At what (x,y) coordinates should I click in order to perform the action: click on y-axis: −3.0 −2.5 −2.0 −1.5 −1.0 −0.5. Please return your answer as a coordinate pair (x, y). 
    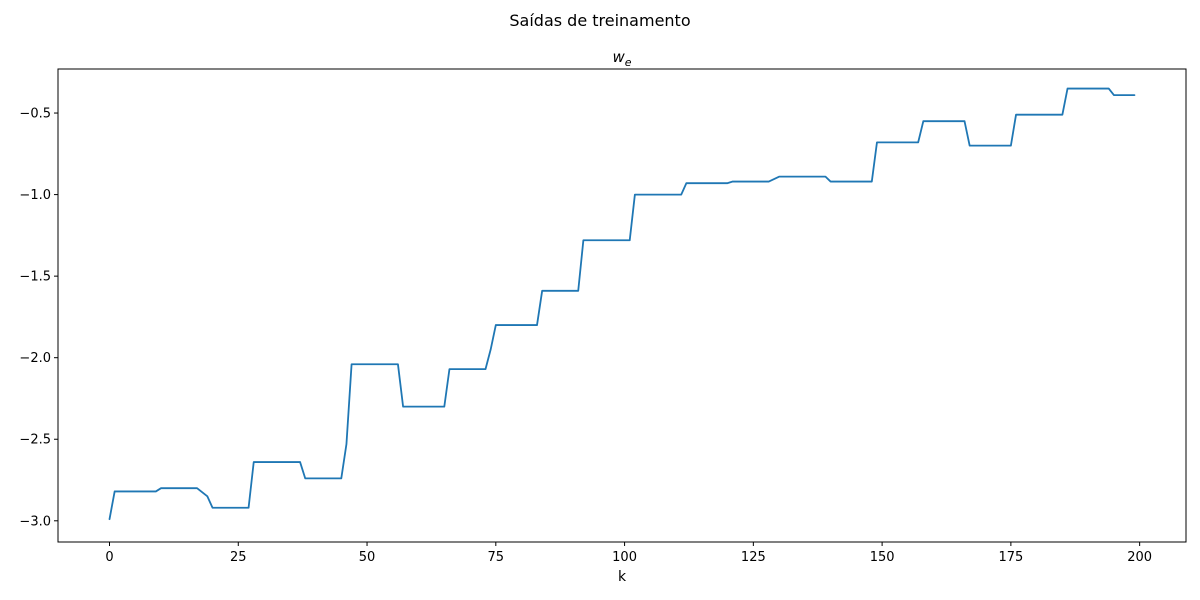
    Looking at the image, I should click on (38, 318).